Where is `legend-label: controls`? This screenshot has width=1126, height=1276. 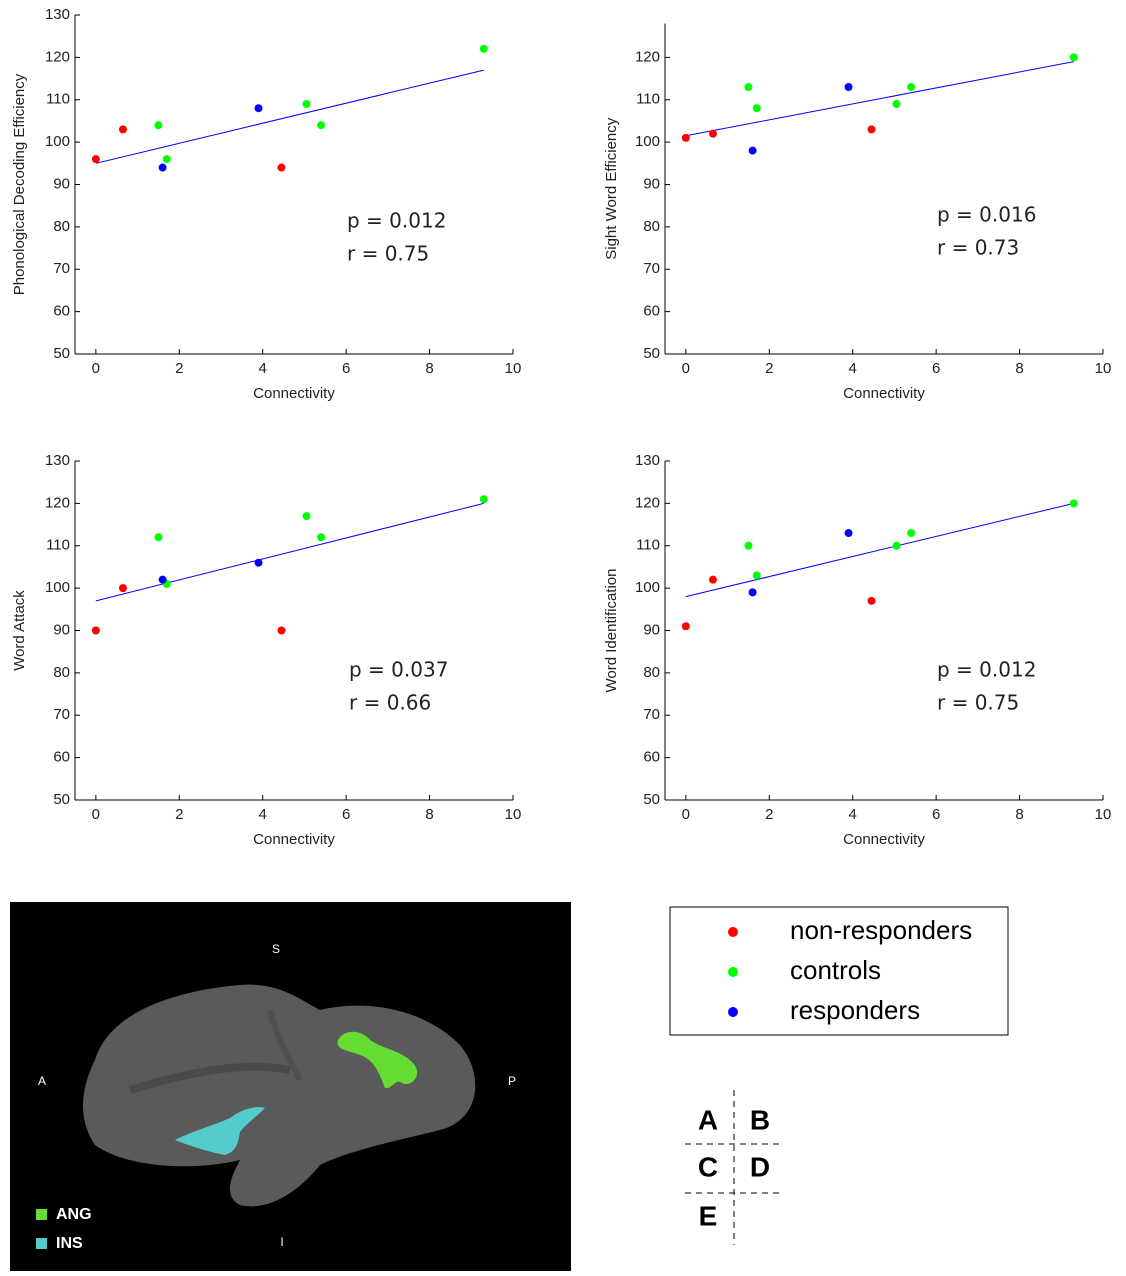
legend-label: controls is located at coordinates (835, 970).